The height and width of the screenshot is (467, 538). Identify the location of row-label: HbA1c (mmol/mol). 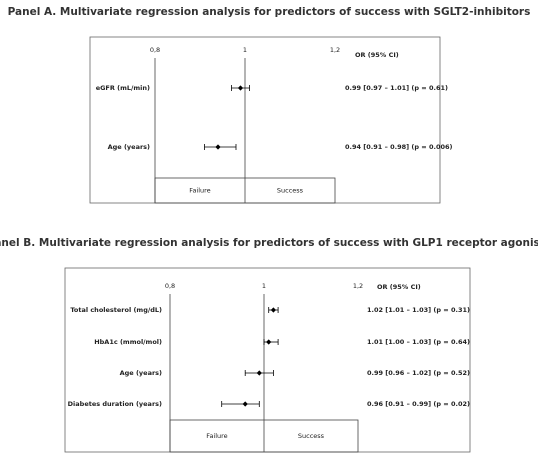
(128, 342).